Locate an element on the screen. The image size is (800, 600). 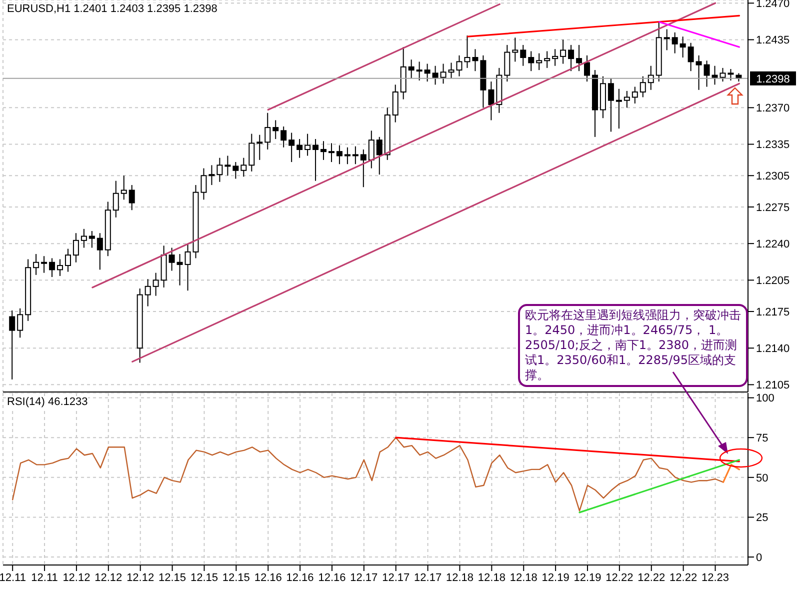
chart-title: RSI(14) 46.1233 is located at coordinates (47, 402).